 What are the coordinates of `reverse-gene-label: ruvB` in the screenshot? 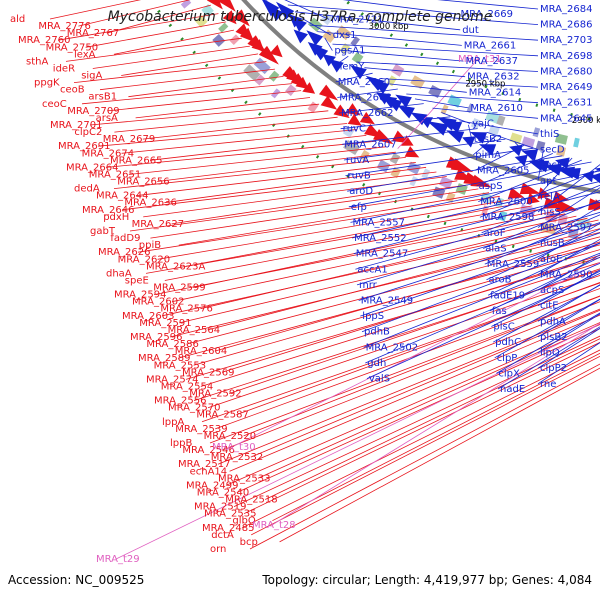 It's located at (359, 176).